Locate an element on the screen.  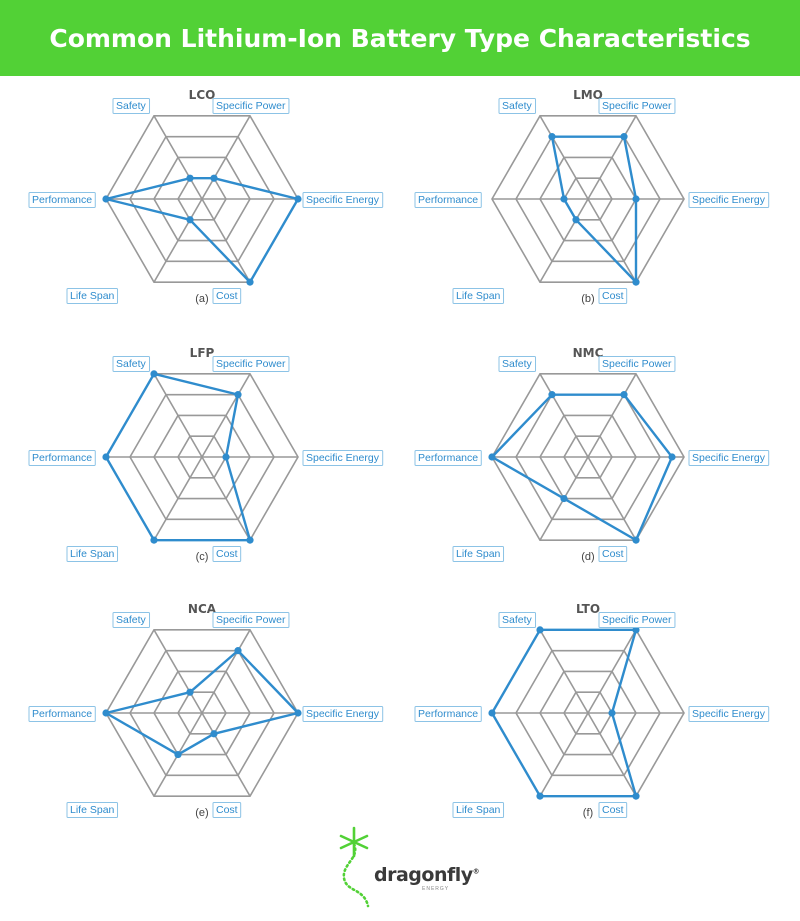
logo-registered-mark: ® is located at coordinates (476, 871).